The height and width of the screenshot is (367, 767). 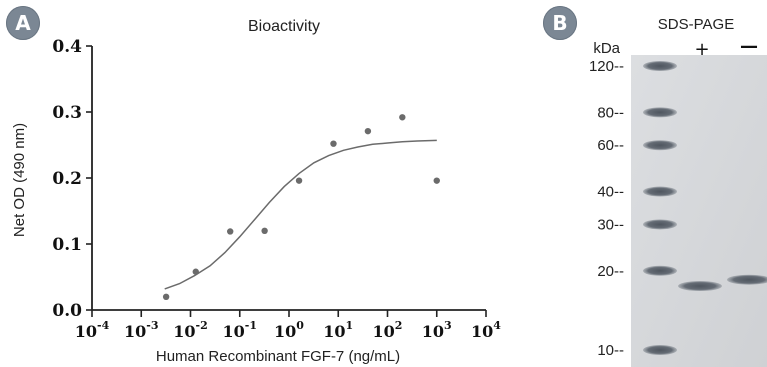 What do you see at coordinates (437, 330) in the screenshot?
I see `x-tick-label: 10³` at bounding box center [437, 330].